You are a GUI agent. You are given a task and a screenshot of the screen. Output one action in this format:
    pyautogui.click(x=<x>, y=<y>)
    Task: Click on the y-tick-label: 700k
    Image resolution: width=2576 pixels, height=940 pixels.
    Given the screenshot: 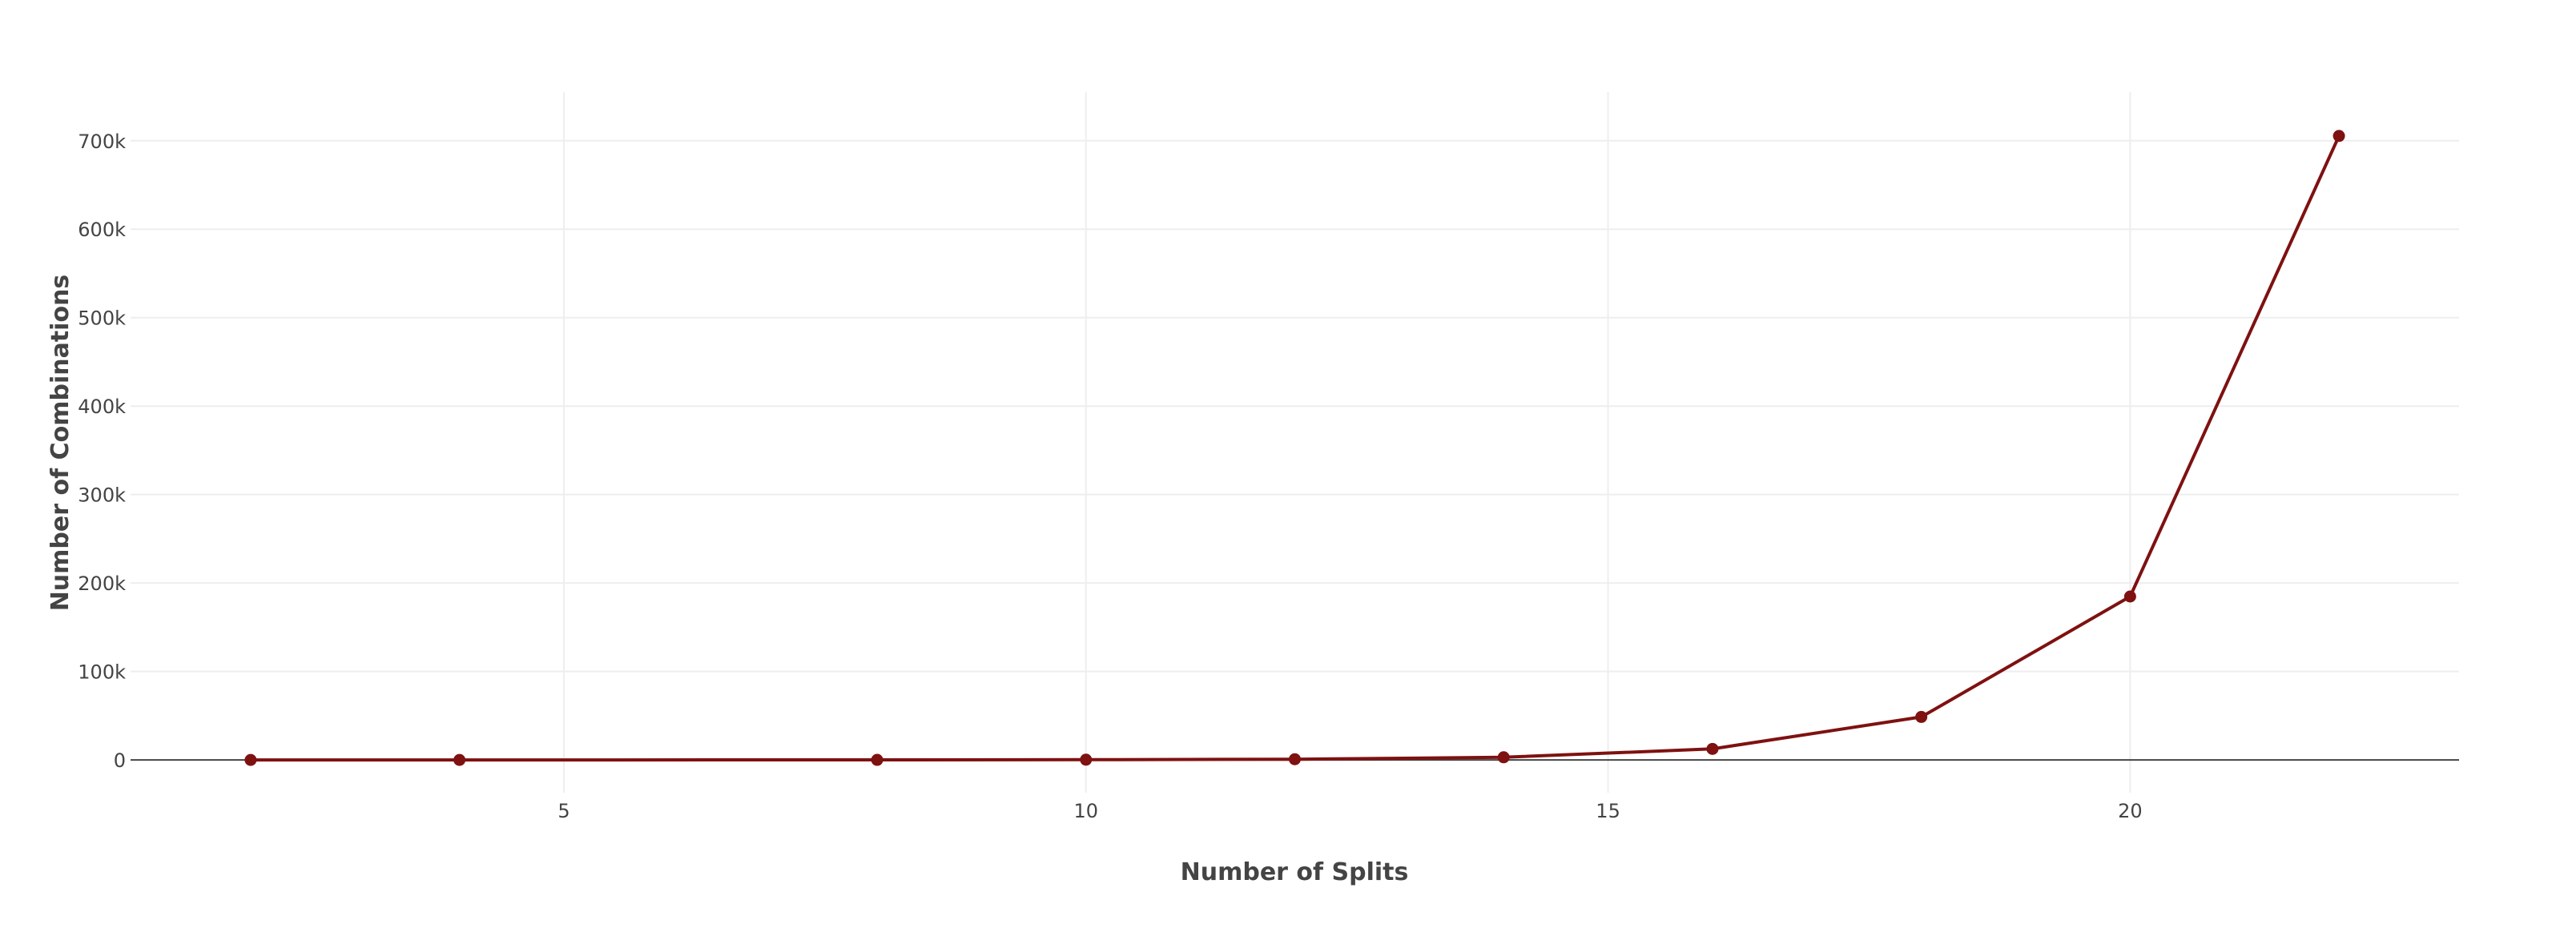 What is the action you would take?
    pyautogui.click(x=102, y=142)
    